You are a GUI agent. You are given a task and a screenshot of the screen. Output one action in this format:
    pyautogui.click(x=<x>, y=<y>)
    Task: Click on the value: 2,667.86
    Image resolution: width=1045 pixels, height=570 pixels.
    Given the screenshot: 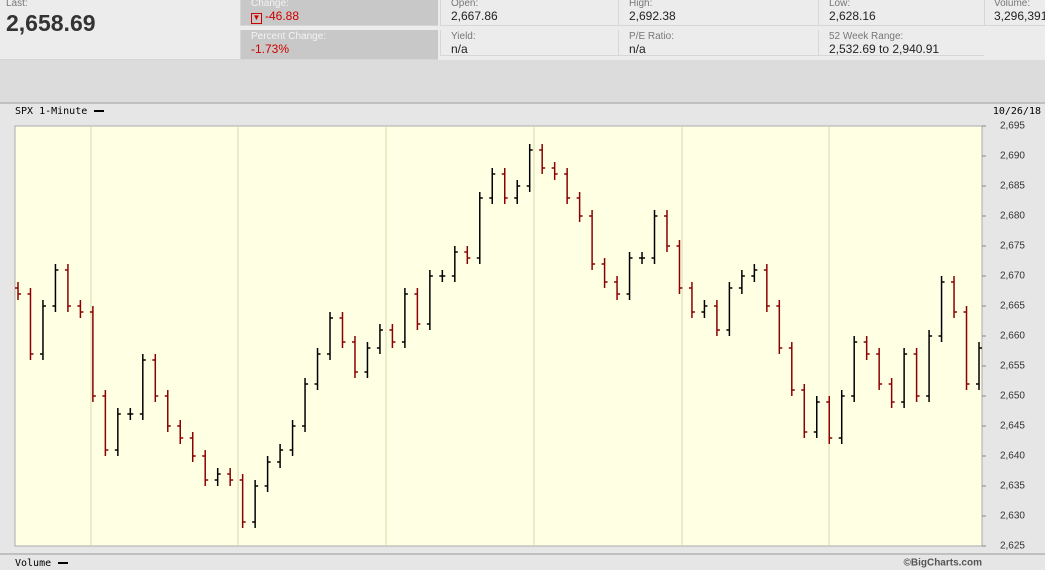 What is the action you would take?
    pyautogui.click(x=474, y=16)
    